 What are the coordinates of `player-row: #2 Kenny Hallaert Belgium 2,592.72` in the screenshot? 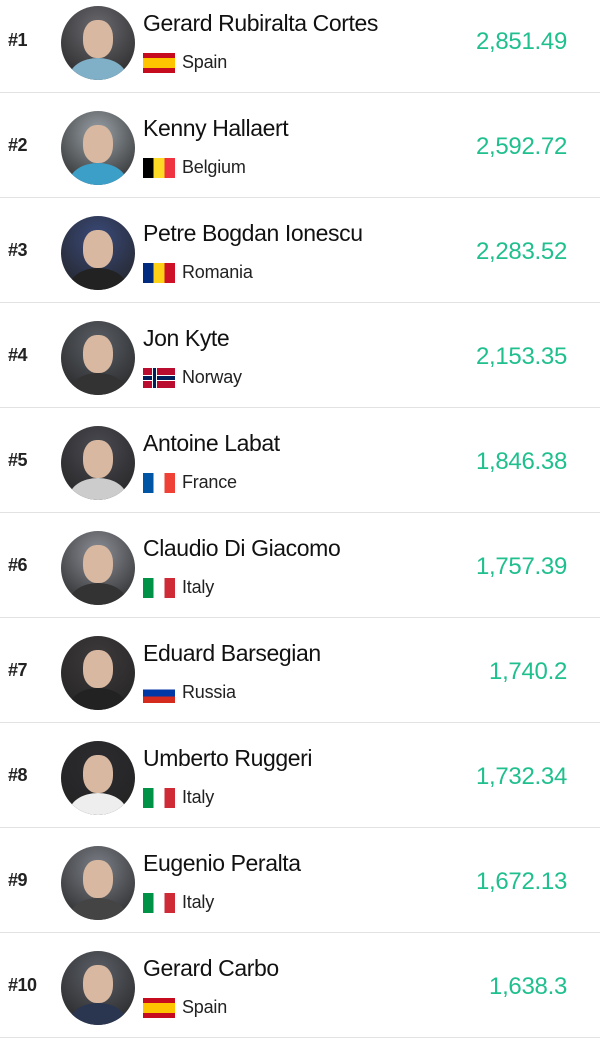 It's located at (300, 145).